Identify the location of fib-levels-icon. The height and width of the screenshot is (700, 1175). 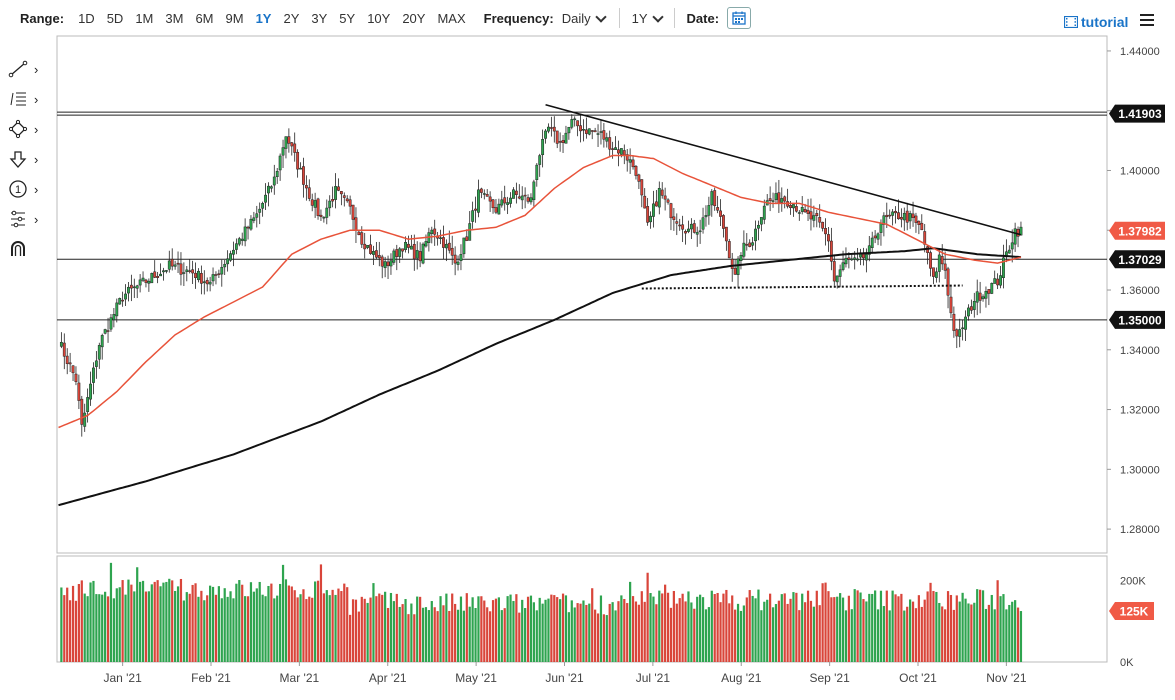
(18, 99).